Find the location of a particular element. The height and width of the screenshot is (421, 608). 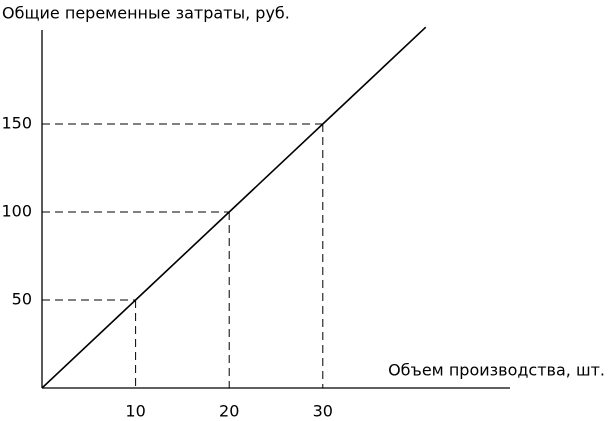

y-tick-label: 150 is located at coordinates (16, 123).